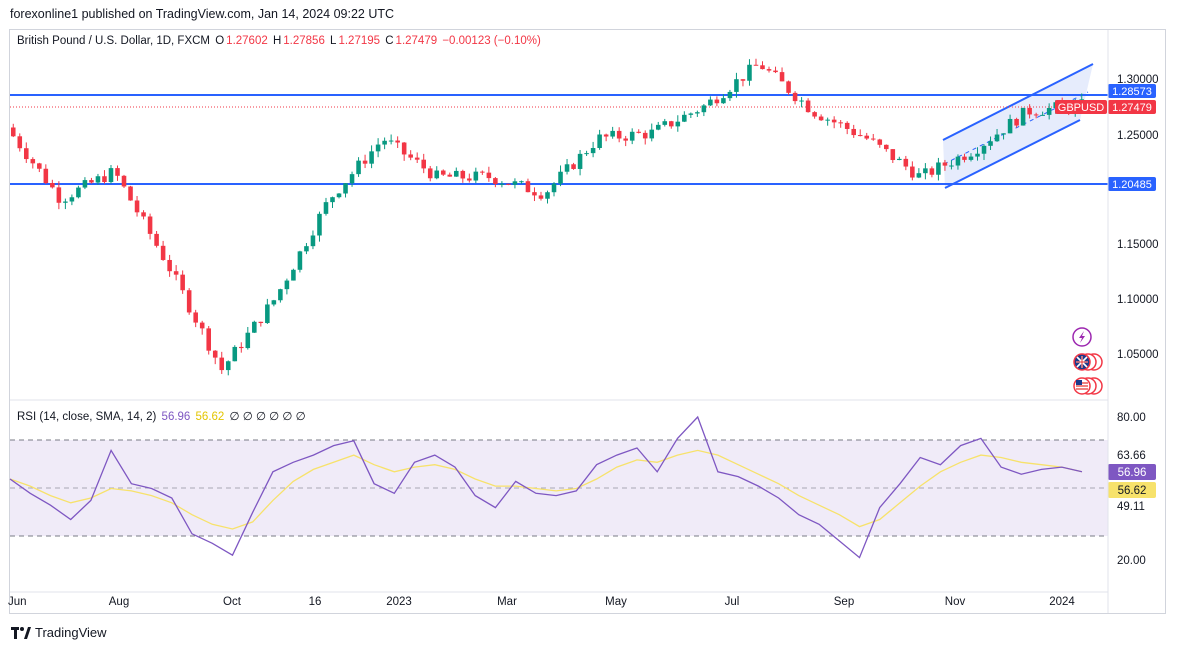  What do you see at coordinates (277, 41) in the screenshot?
I see `high-label: H` at bounding box center [277, 41].